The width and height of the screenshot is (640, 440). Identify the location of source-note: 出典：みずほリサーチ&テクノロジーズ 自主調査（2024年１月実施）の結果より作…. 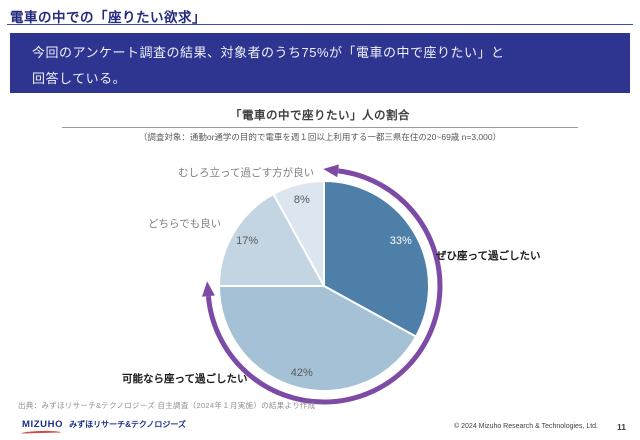
(167, 405).